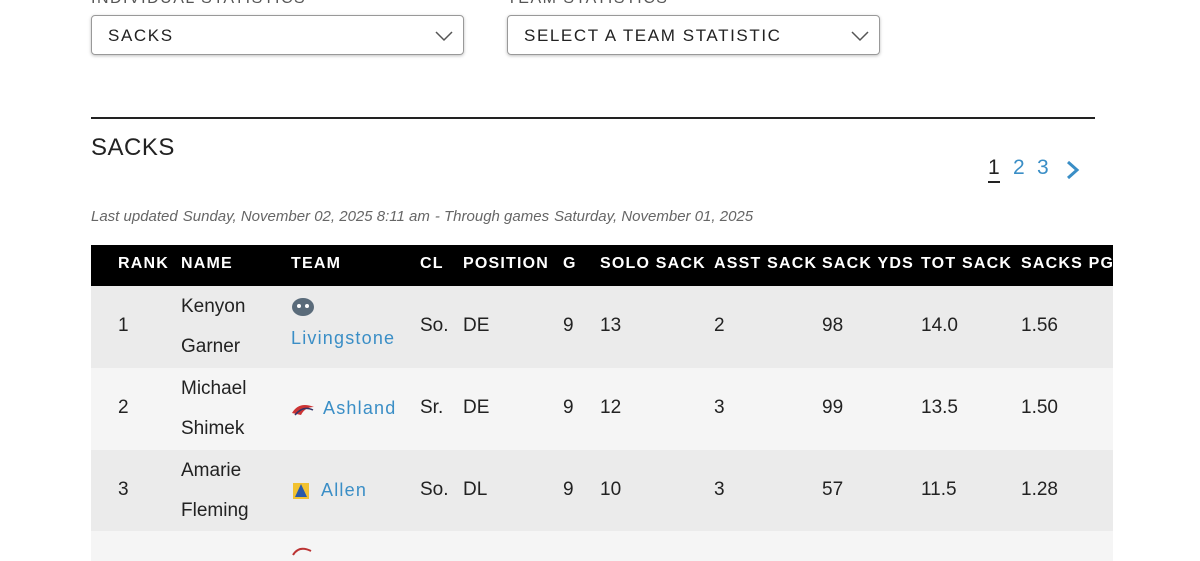 This screenshot has height=561, width=1200. What do you see at coordinates (611, 325) in the screenshot?
I see `table-cell: 13` at bounding box center [611, 325].